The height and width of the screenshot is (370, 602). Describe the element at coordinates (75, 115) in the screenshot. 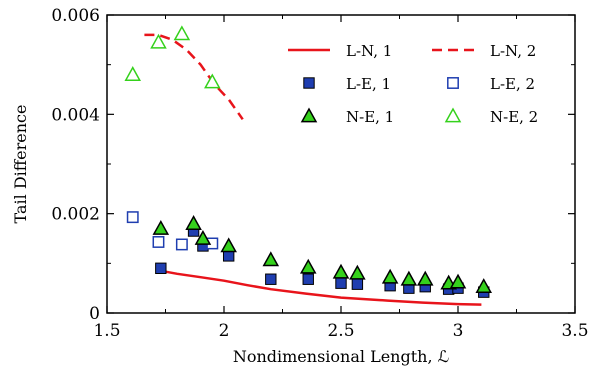

I see `y-tick-label: 0.004` at that location.